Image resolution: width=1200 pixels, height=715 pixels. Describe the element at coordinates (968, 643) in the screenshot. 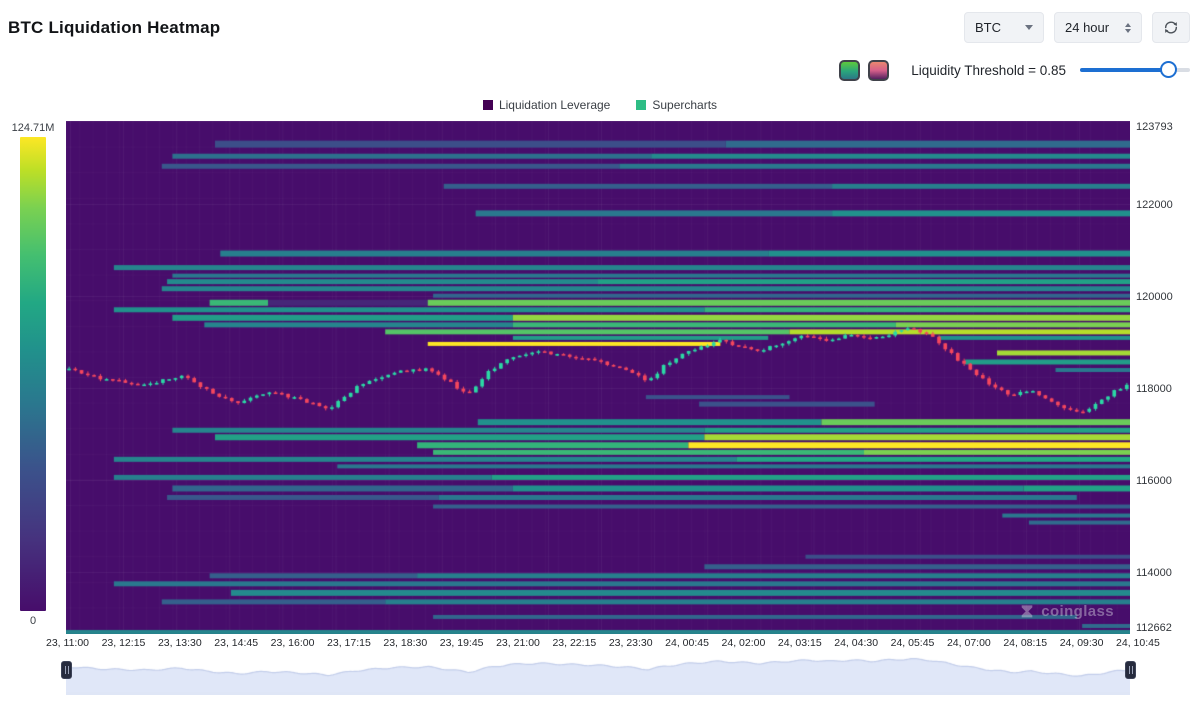

I see `time-tick-label: 24, 07:00` at that location.